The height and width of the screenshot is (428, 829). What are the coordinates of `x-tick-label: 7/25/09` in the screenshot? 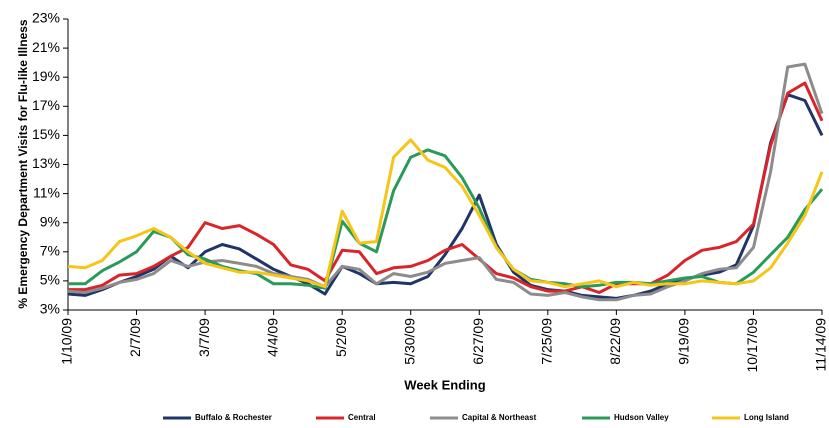 It's located at (547, 341).